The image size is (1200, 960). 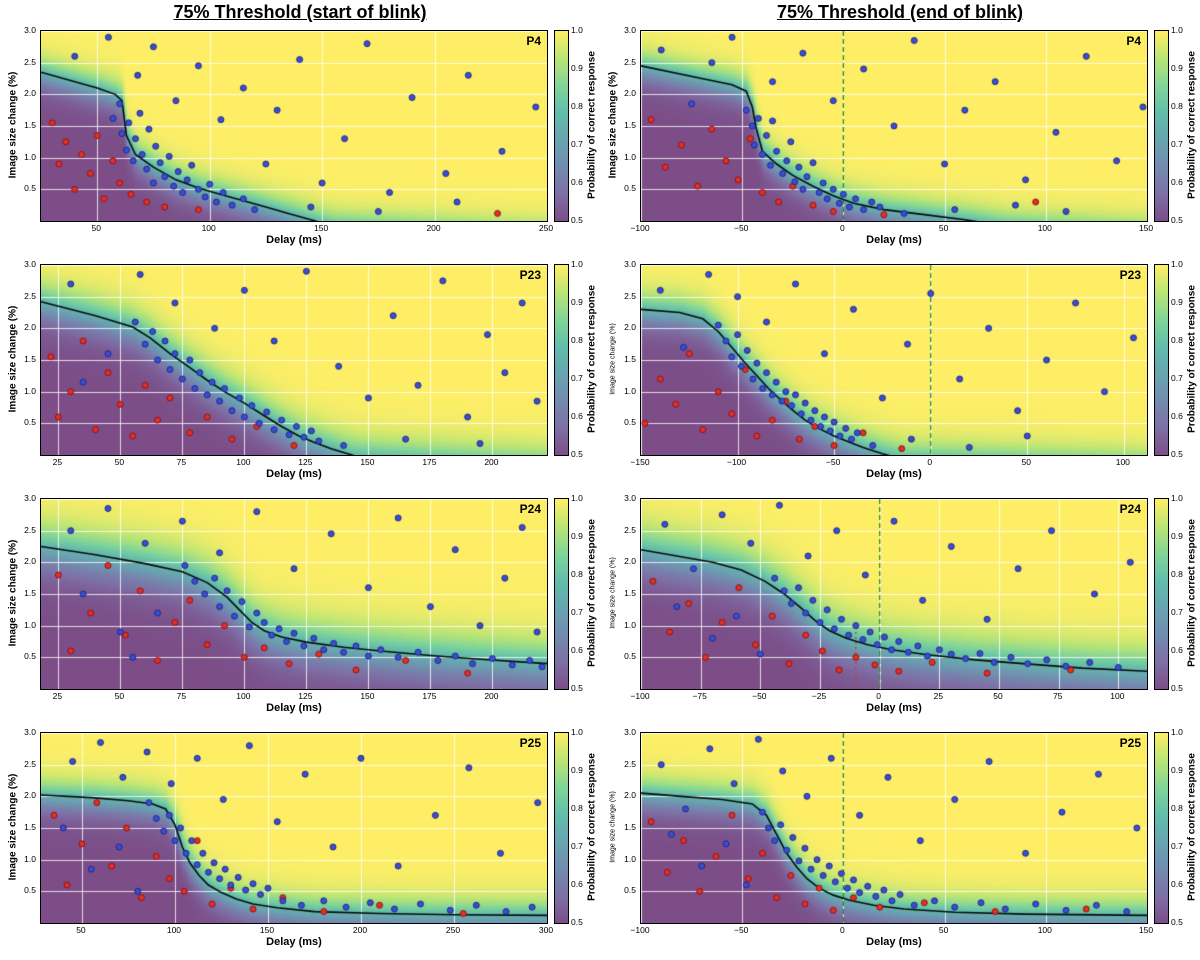 I want to click on x-tick-label: 75, so click(x=181, y=462).